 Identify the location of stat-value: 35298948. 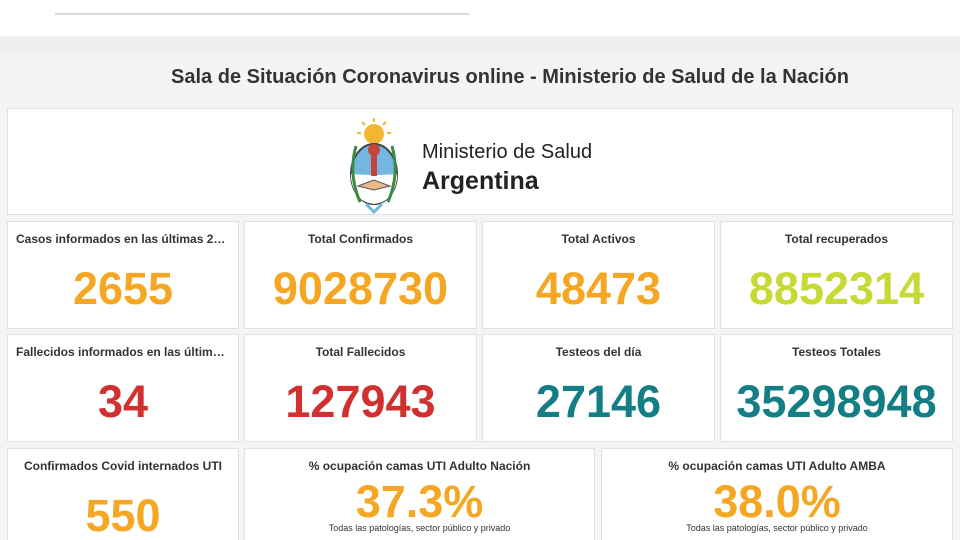
(836, 401).